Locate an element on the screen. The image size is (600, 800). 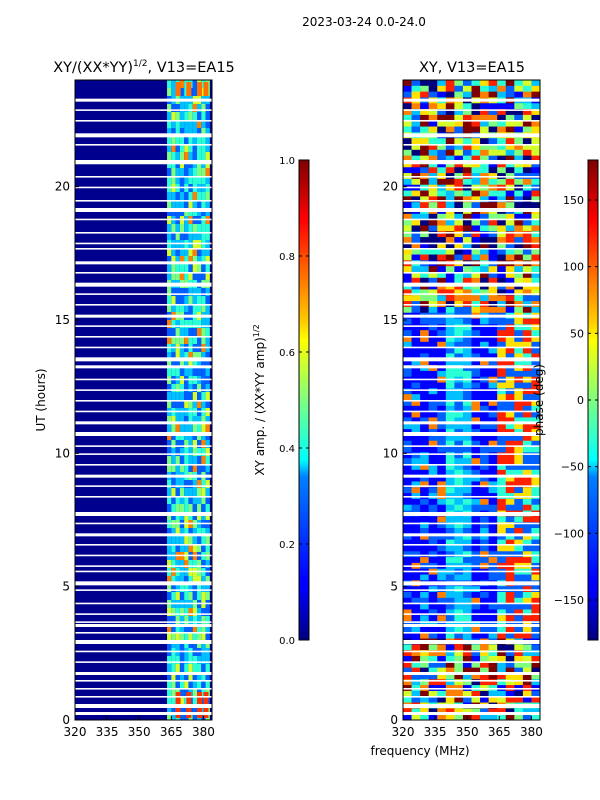
ph-ytick-label: 15 is located at coordinates (390, 320).